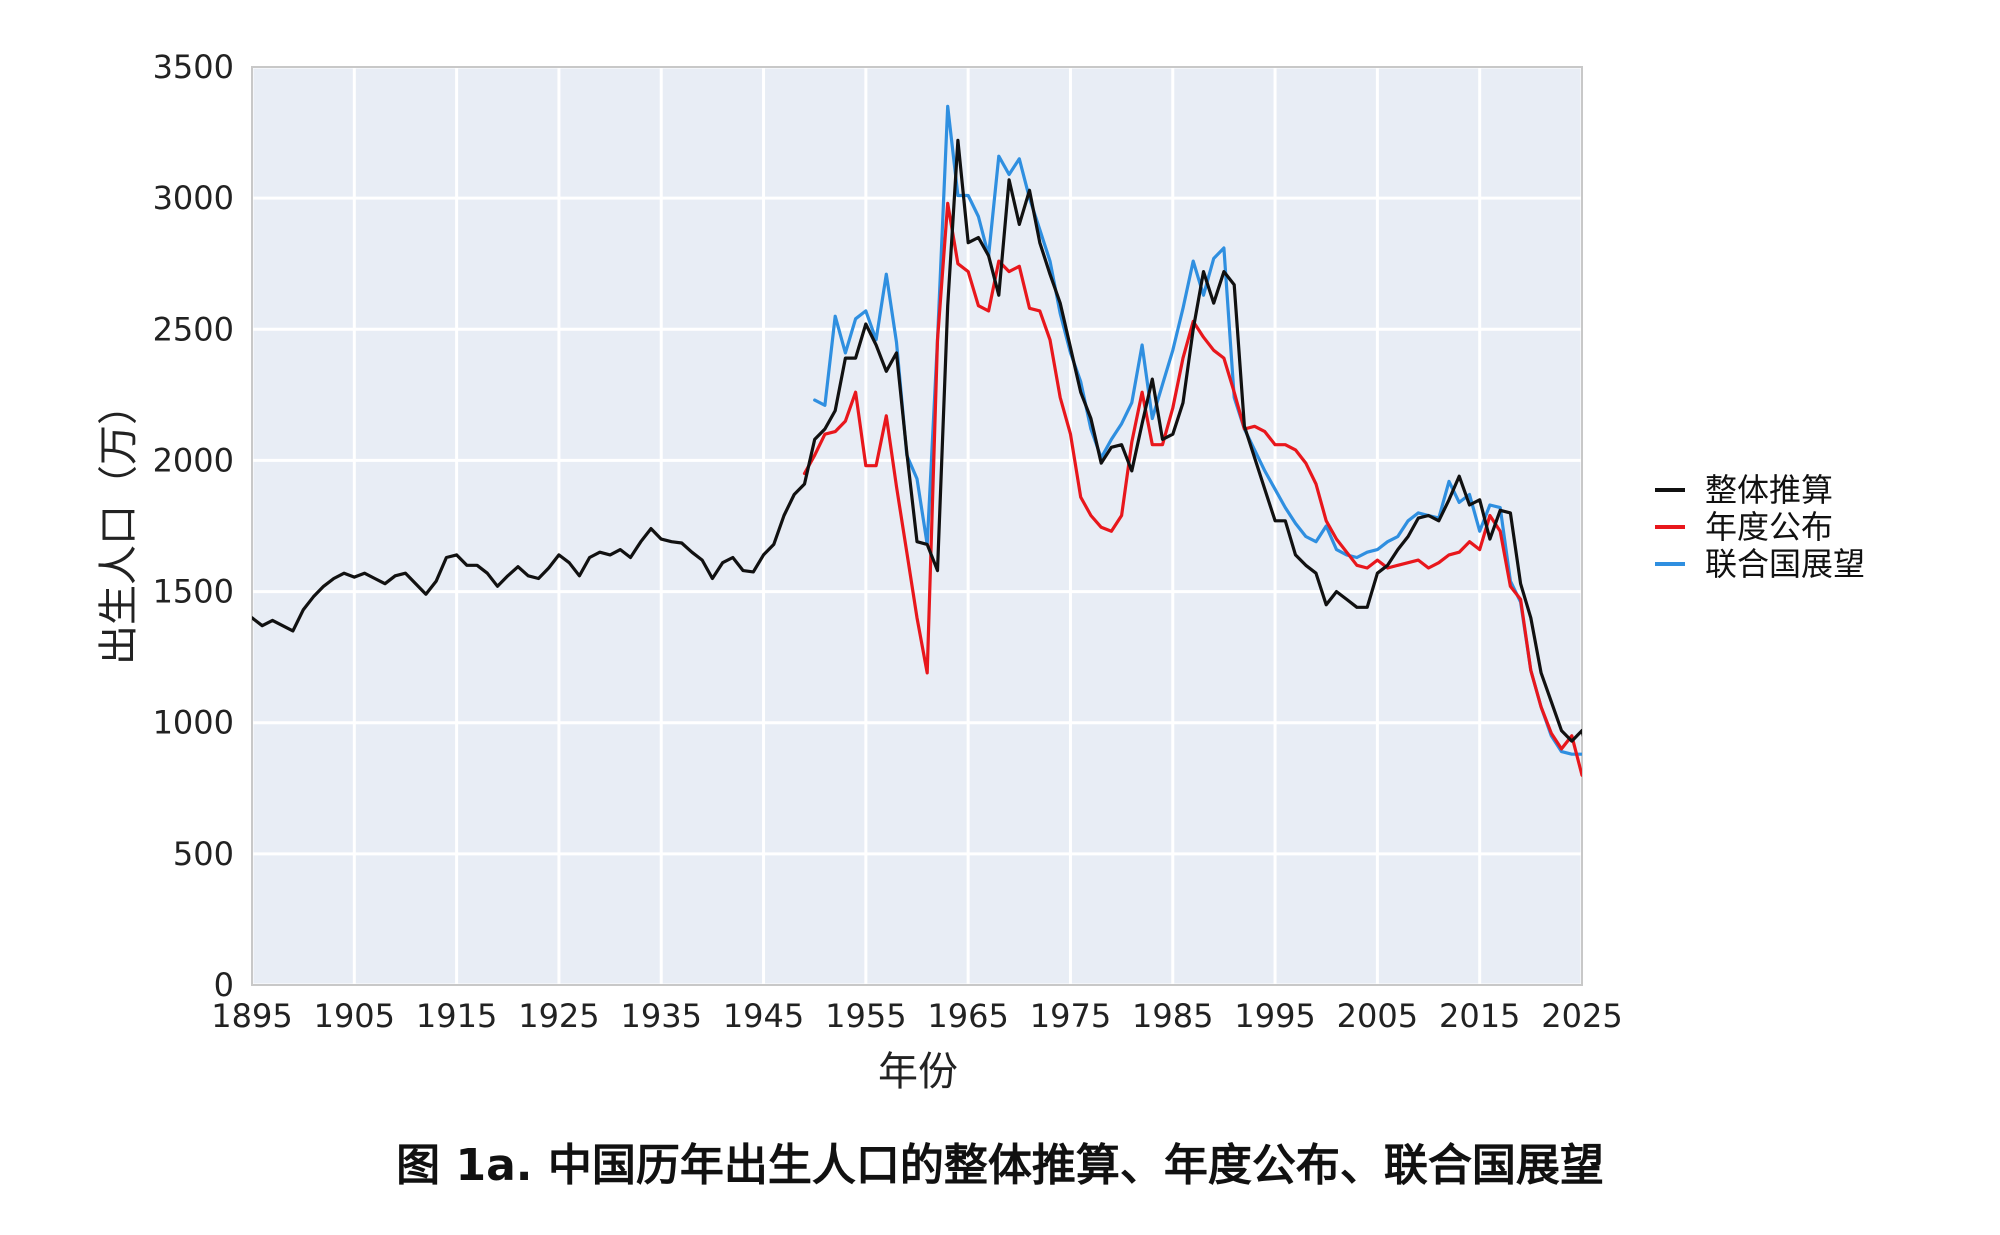  I want to click on x-tick-label: 1895, so click(251, 1016).